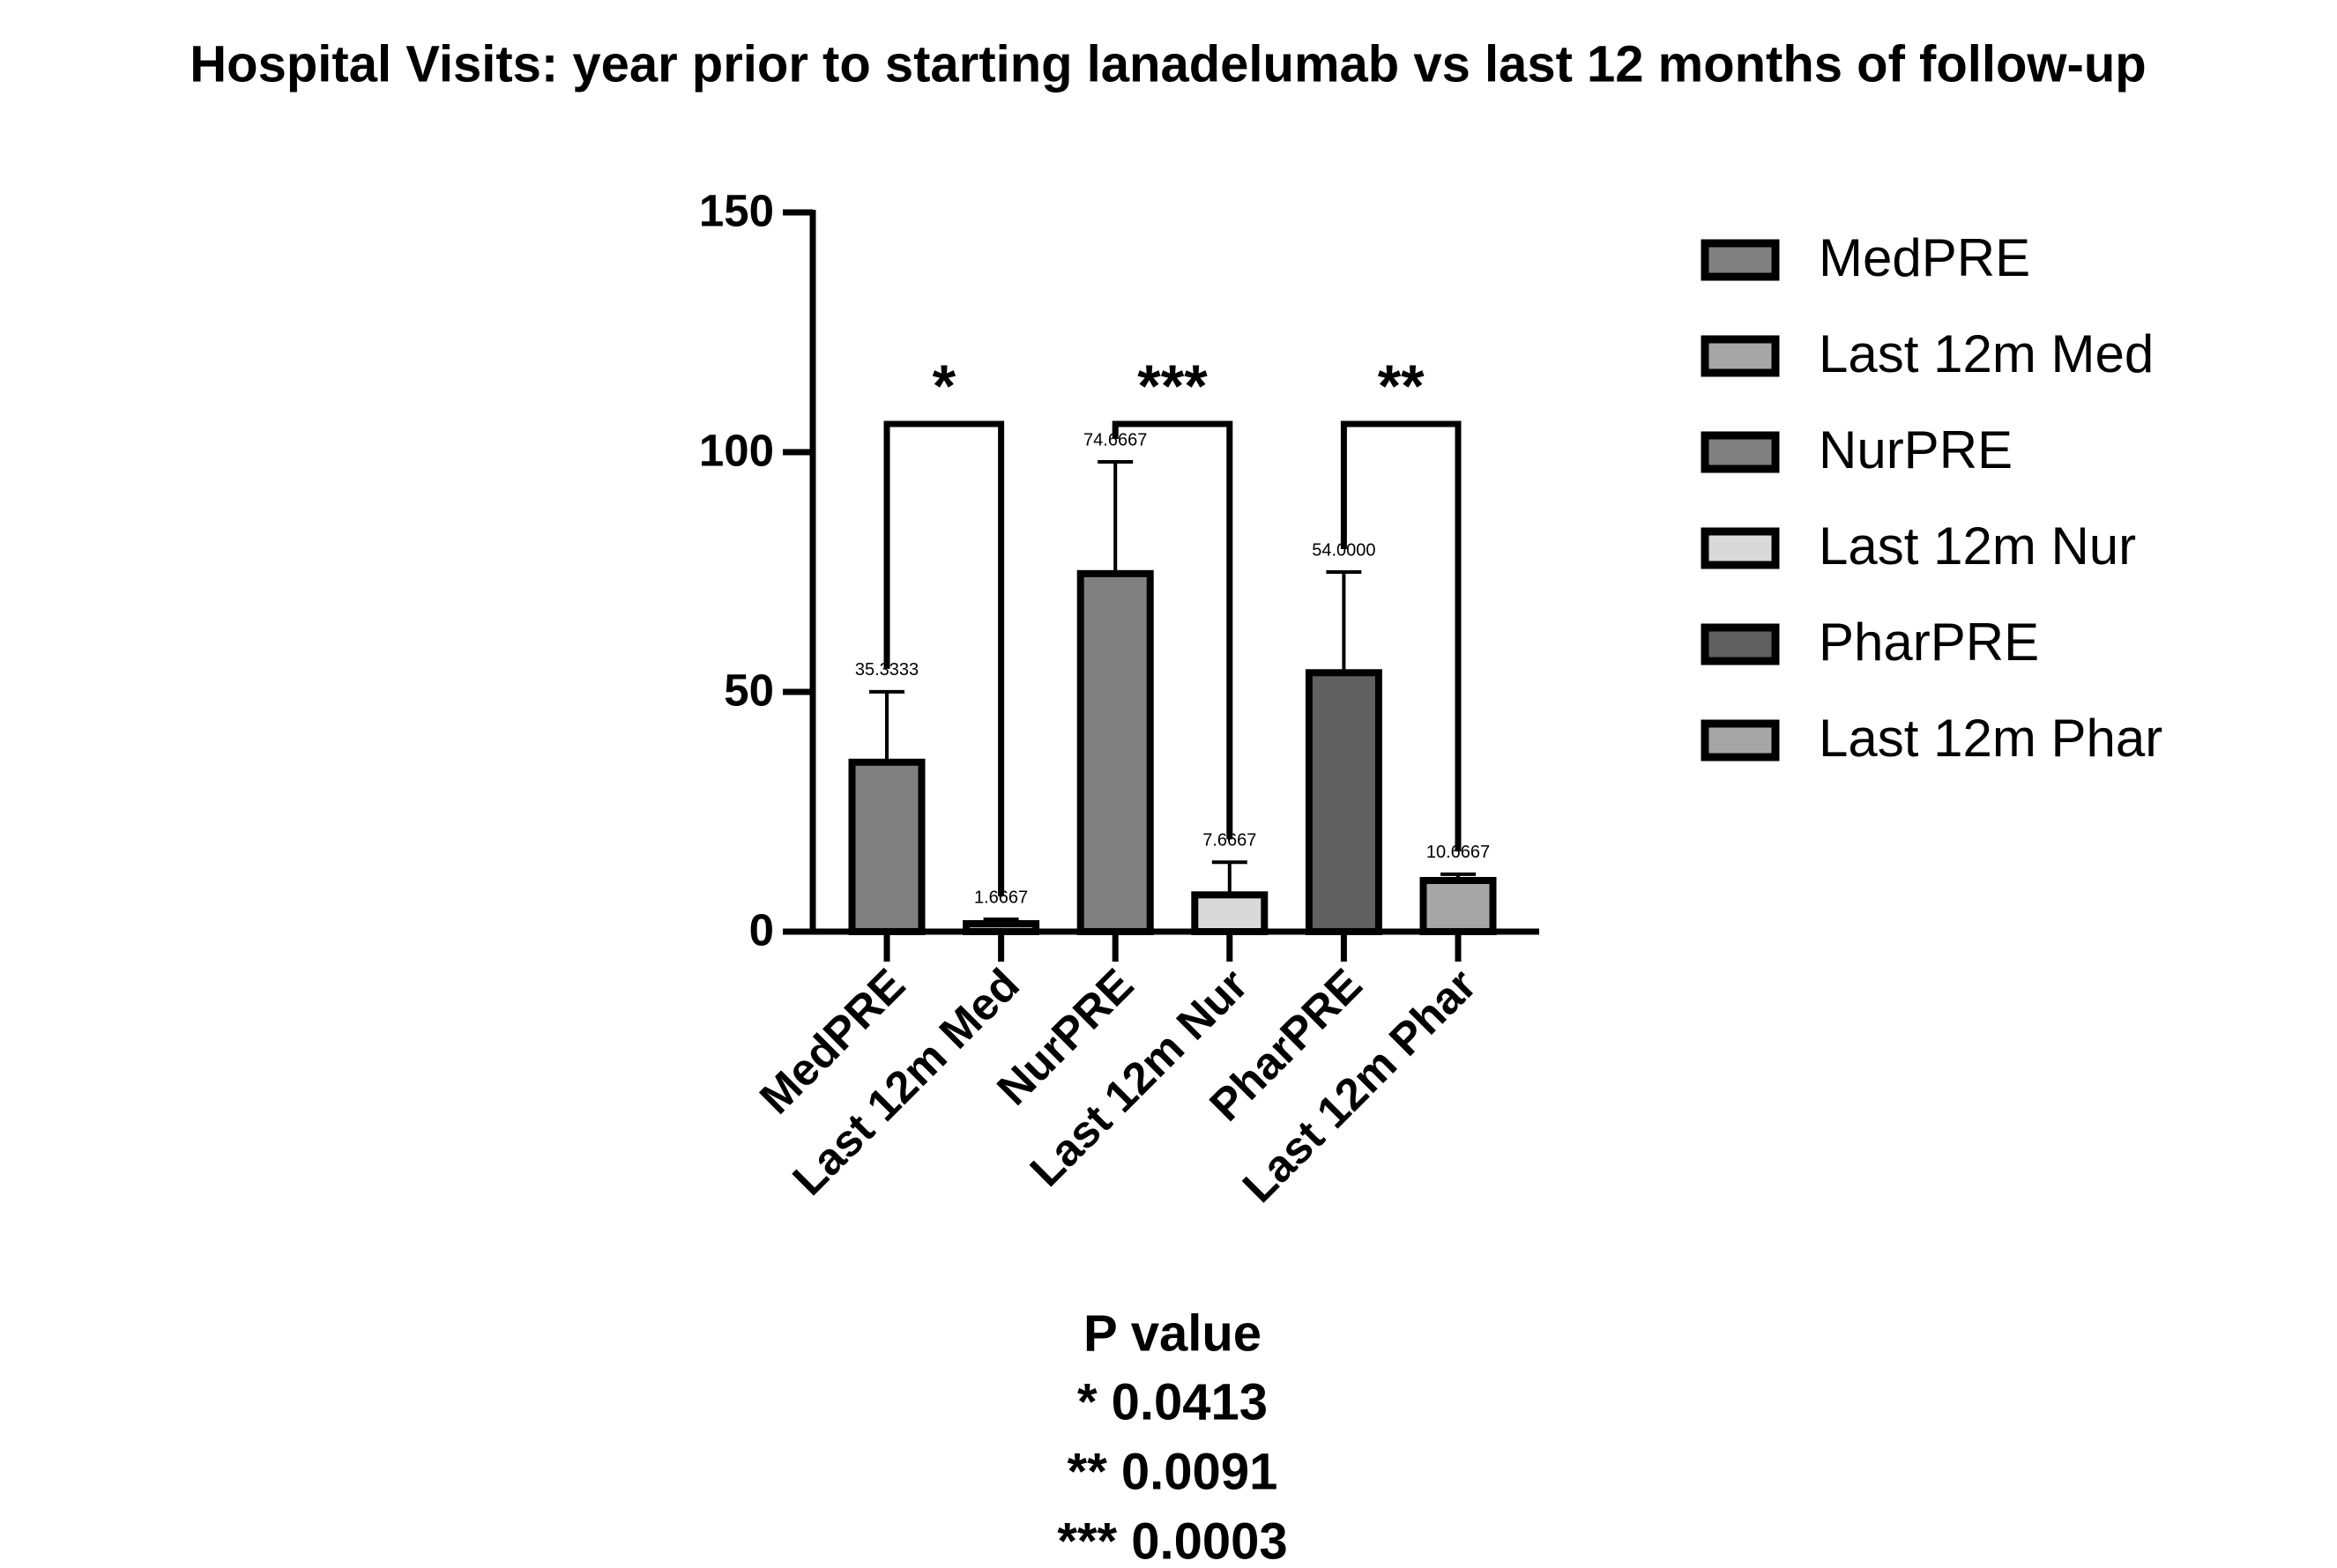 Image resolution: width=2337 pixels, height=1568 pixels. I want to click on value-label: 54.0000, so click(1343, 550).